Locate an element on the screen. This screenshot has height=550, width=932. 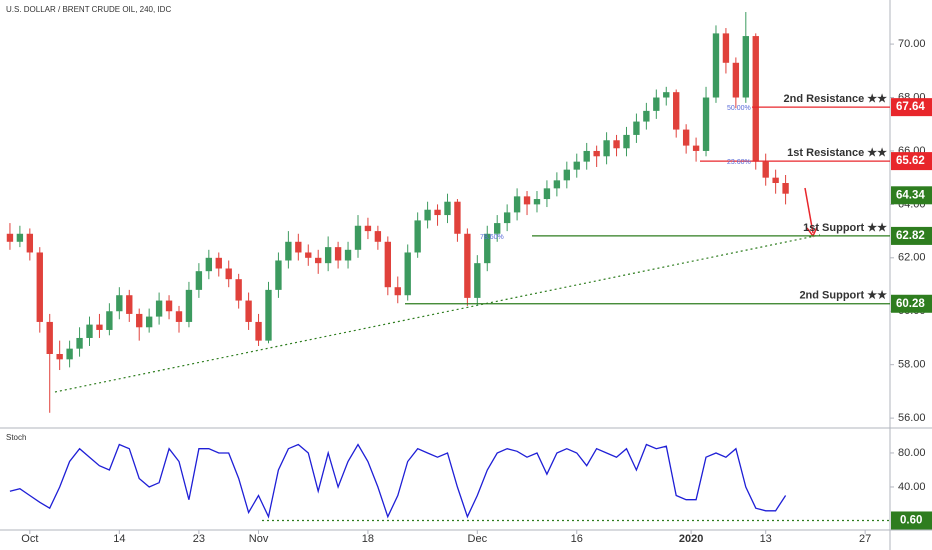
x-tick-label: 14 is located at coordinates (119, 539).